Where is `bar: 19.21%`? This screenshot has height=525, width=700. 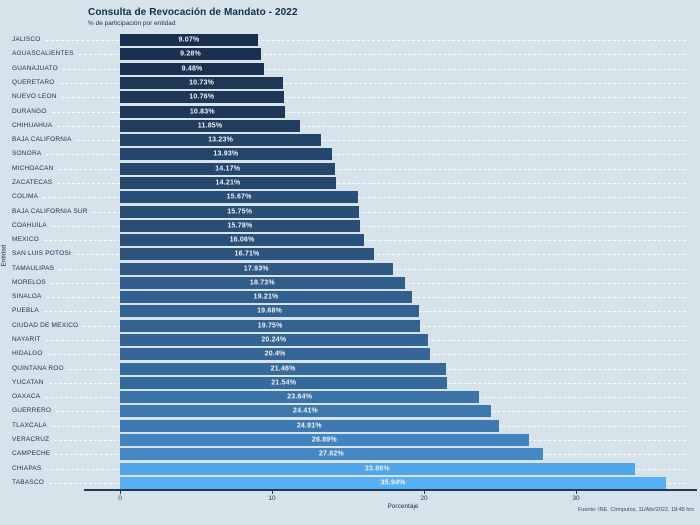
bar: 19.21% is located at coordinates (266, 297).